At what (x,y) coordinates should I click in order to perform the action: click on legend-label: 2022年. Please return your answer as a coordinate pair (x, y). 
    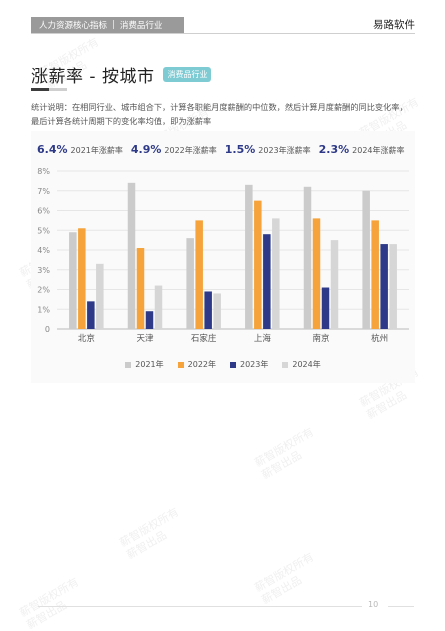
    Looking at the image, I should click on (201, 364).